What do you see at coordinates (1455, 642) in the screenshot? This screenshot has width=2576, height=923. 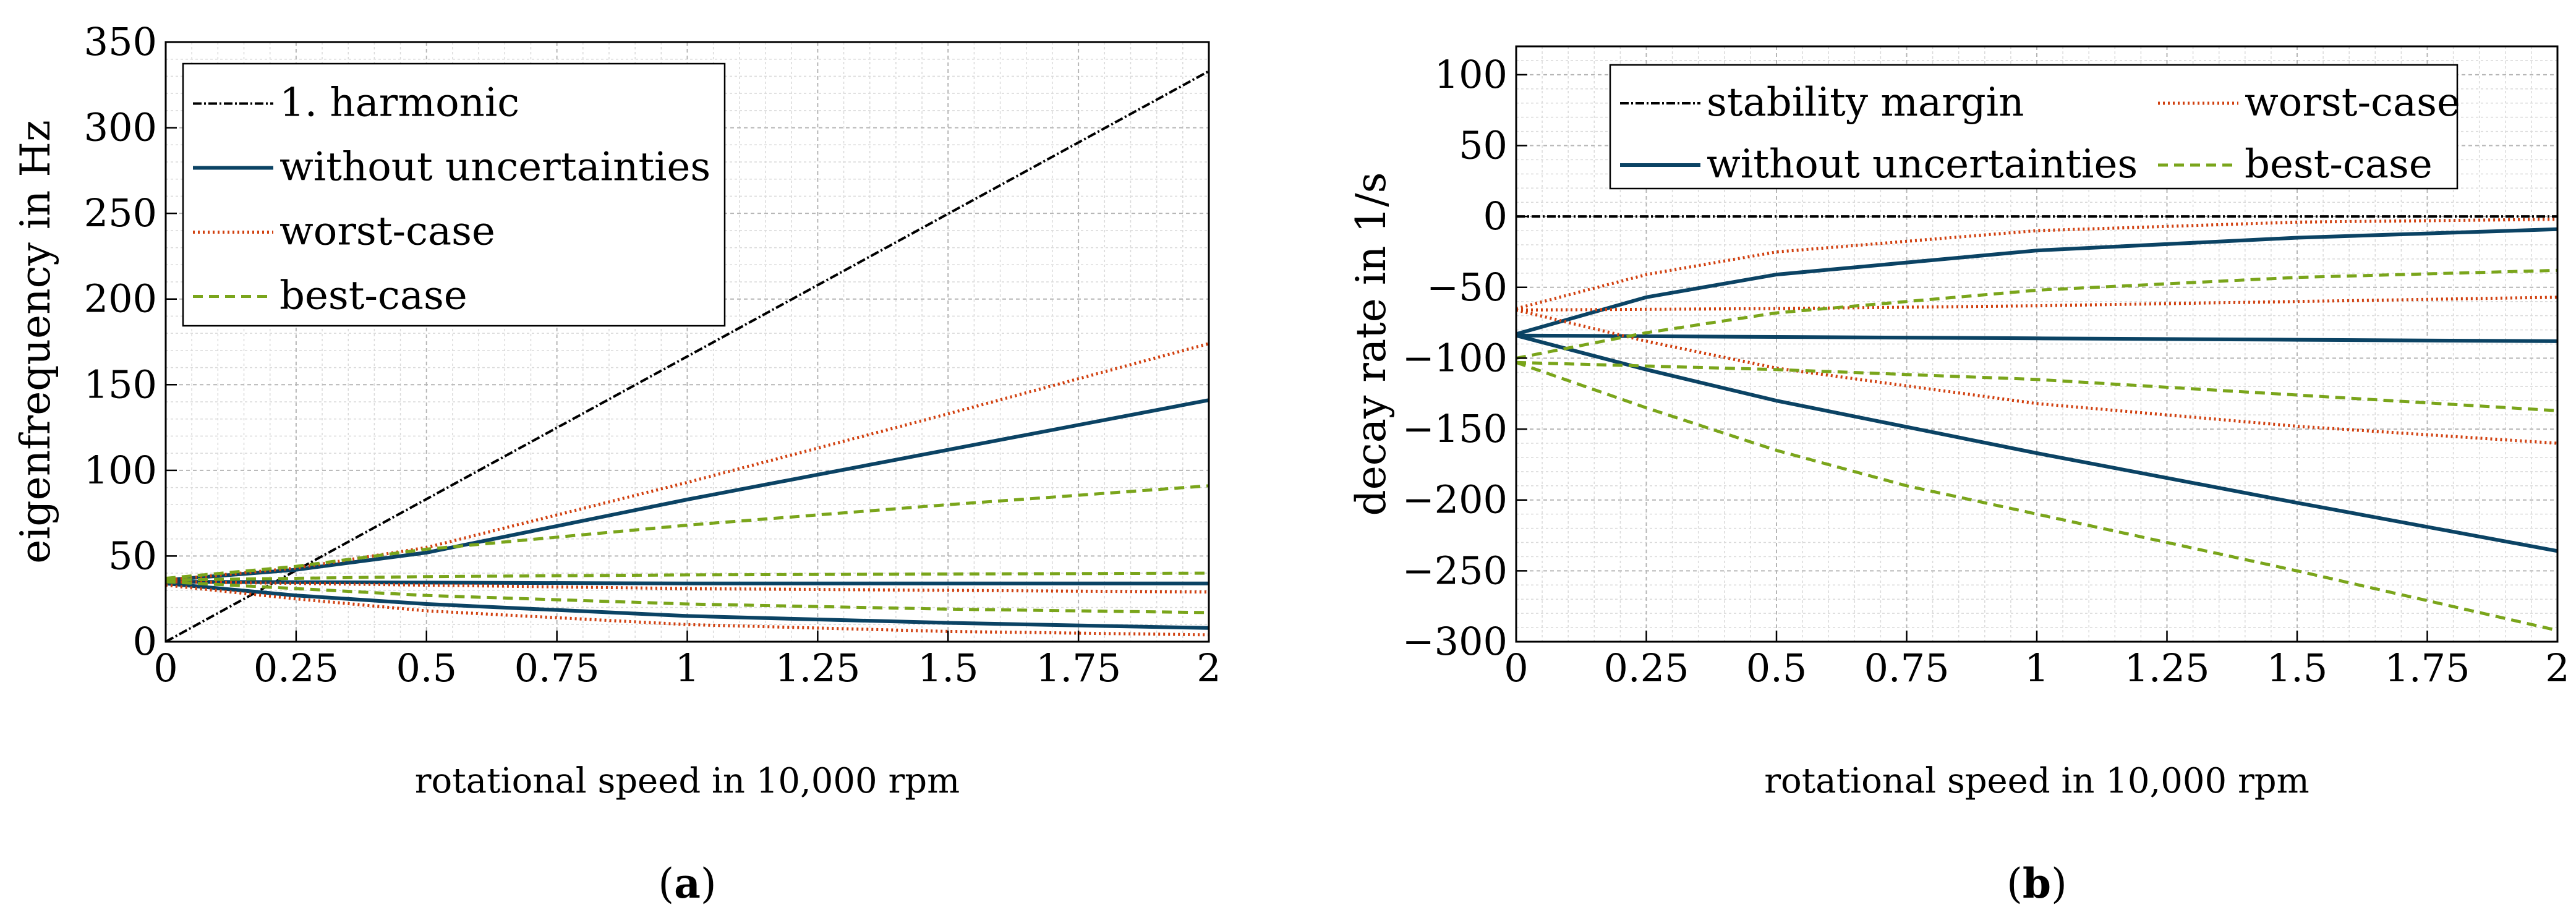 I see `y-tick-label: −300` at bounding box center [1455, 642].